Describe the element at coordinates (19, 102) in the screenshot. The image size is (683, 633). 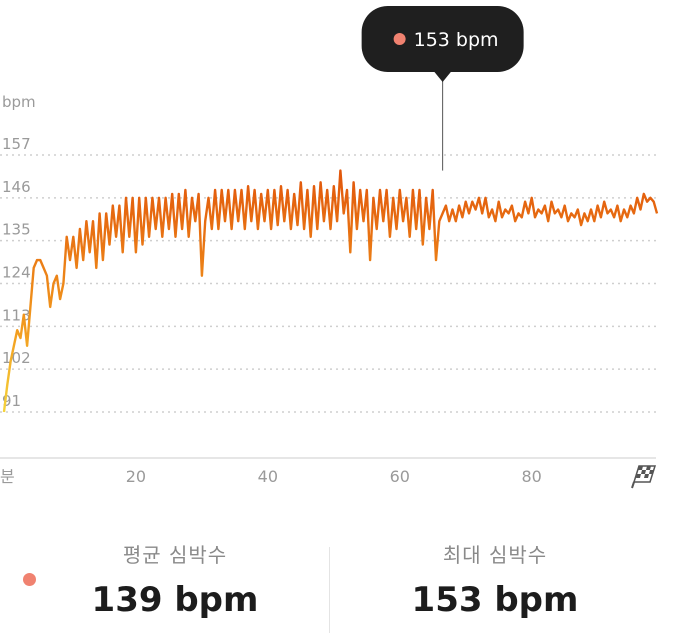
I see `y-axis-unit-label: bpm` at that location.